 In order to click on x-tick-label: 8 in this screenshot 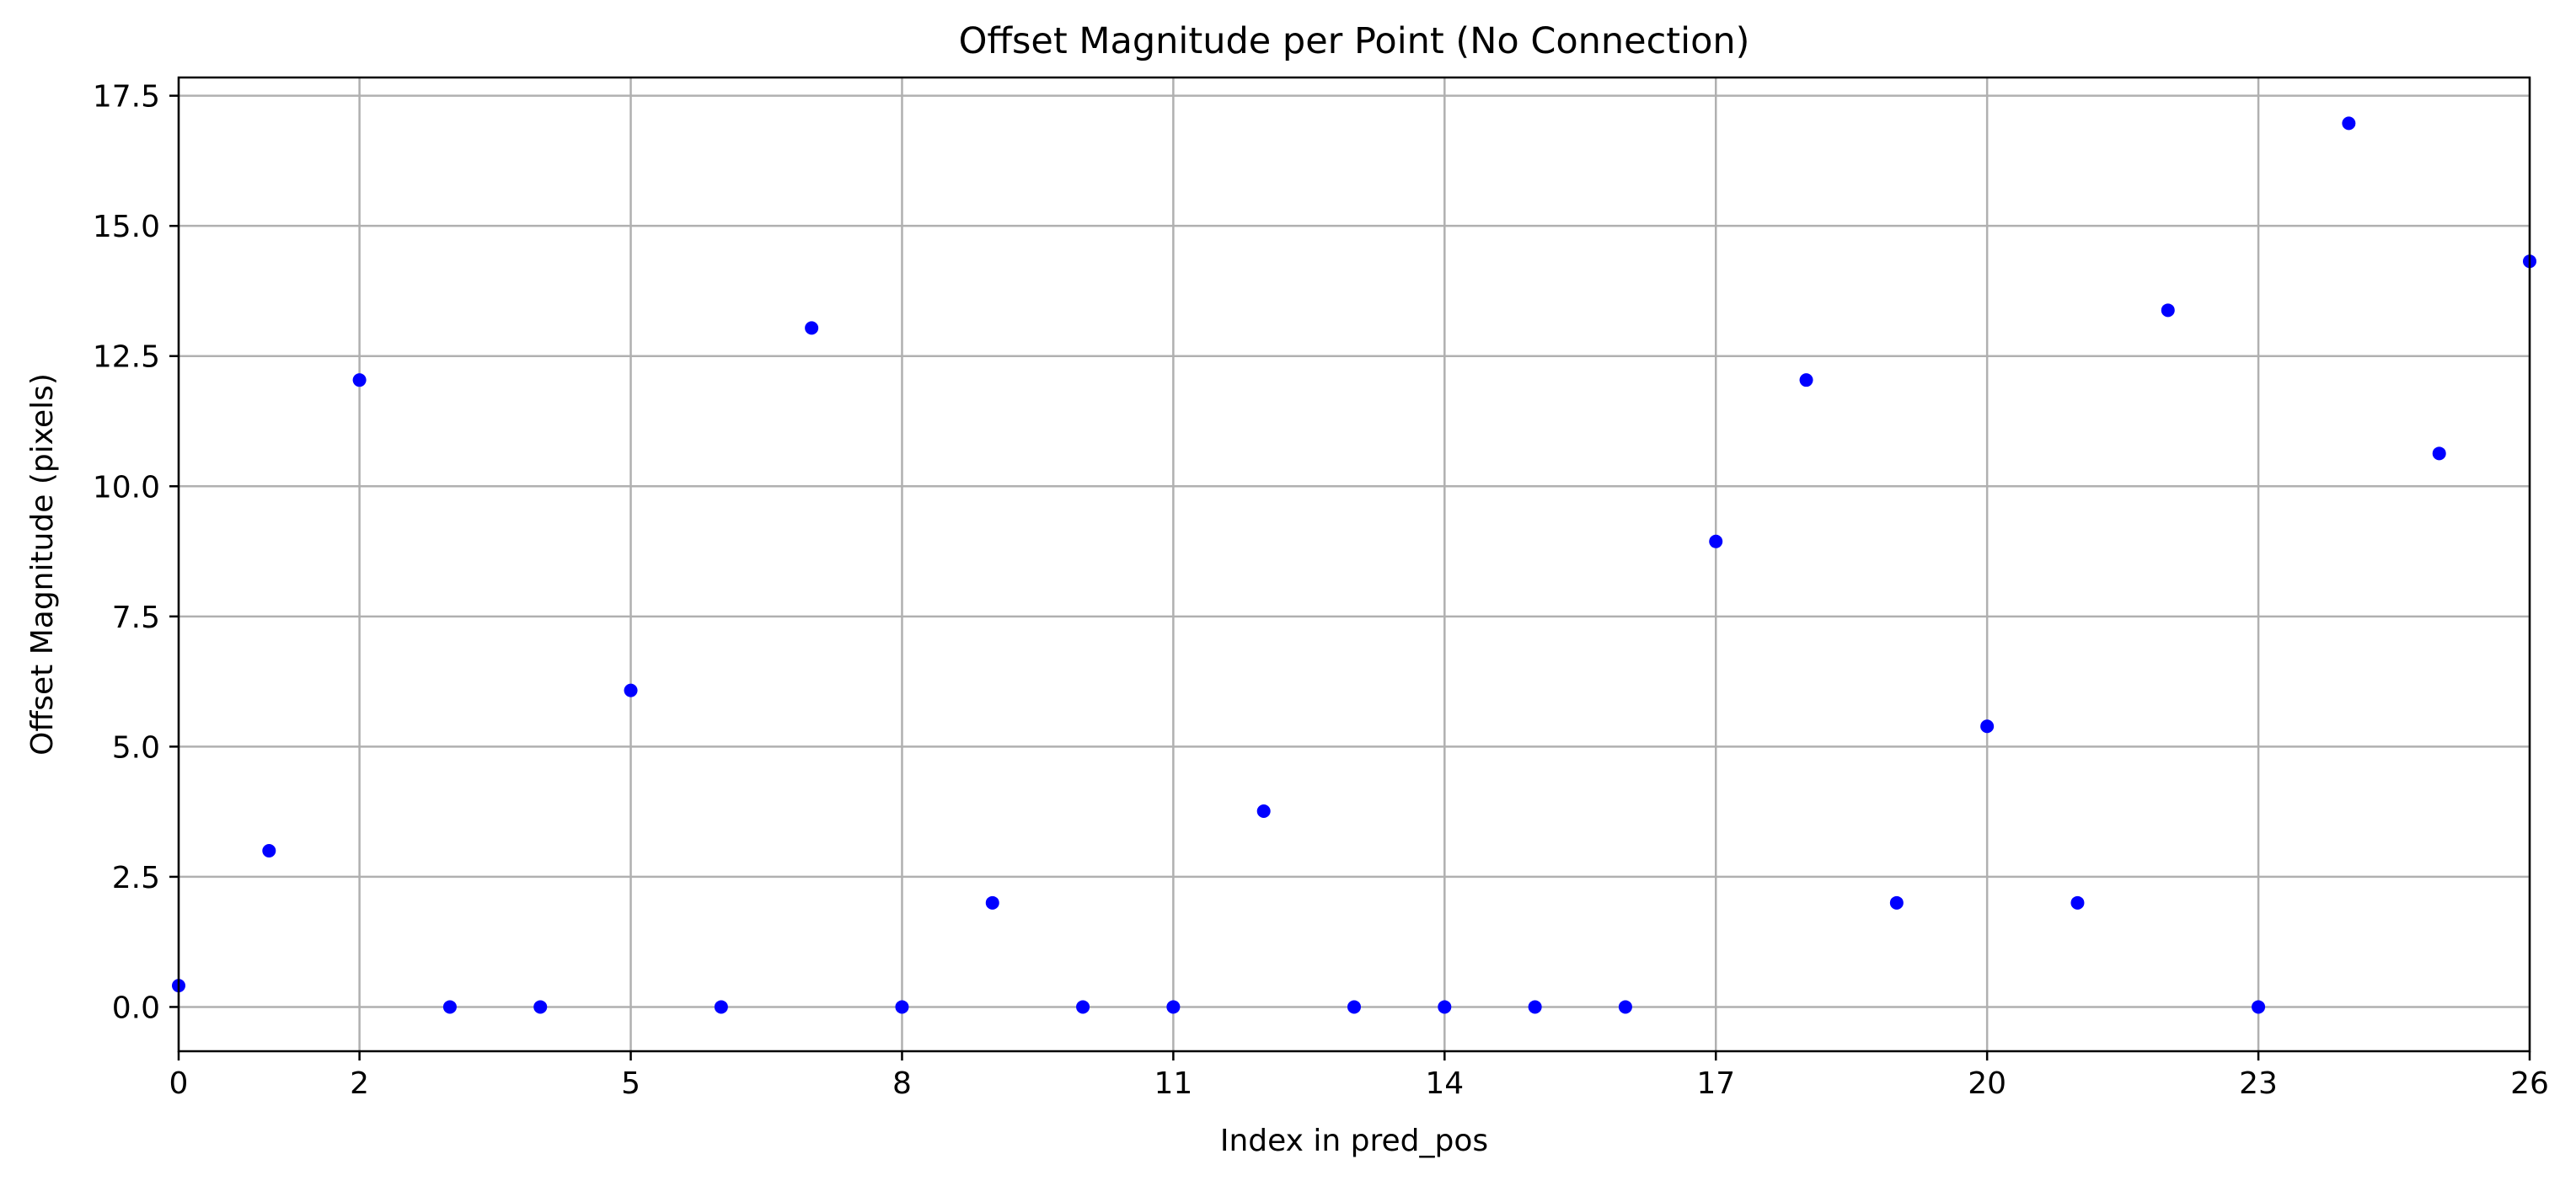, I will do `click(902, 1083)`.